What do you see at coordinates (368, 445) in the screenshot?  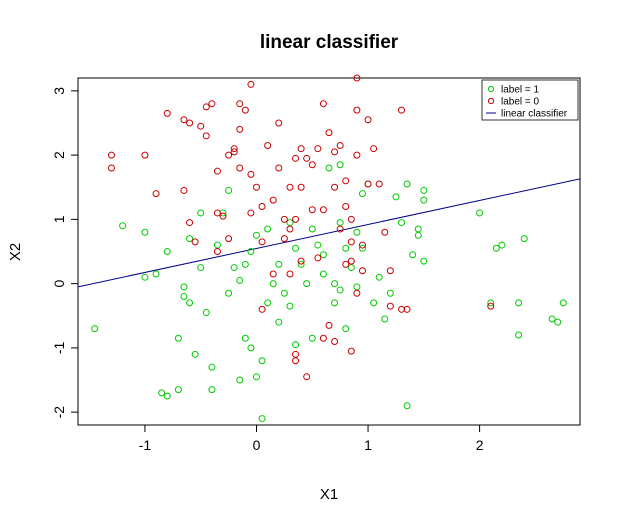 I see `x-tick-label: 1` at bounding box center [368, 445].